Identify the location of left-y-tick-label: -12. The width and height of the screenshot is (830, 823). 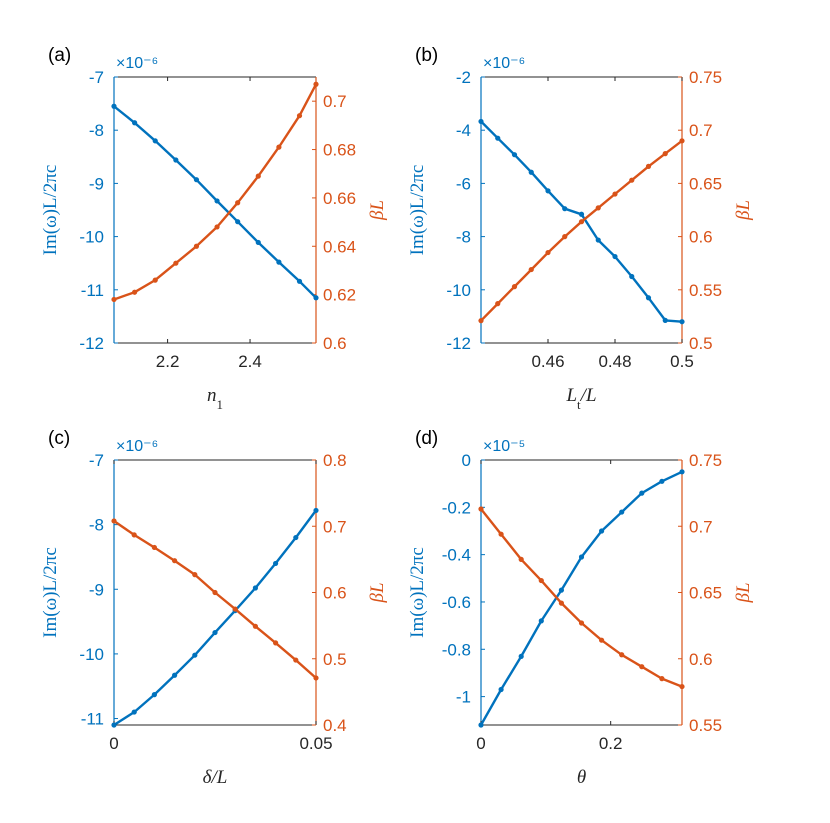
(458, 343).